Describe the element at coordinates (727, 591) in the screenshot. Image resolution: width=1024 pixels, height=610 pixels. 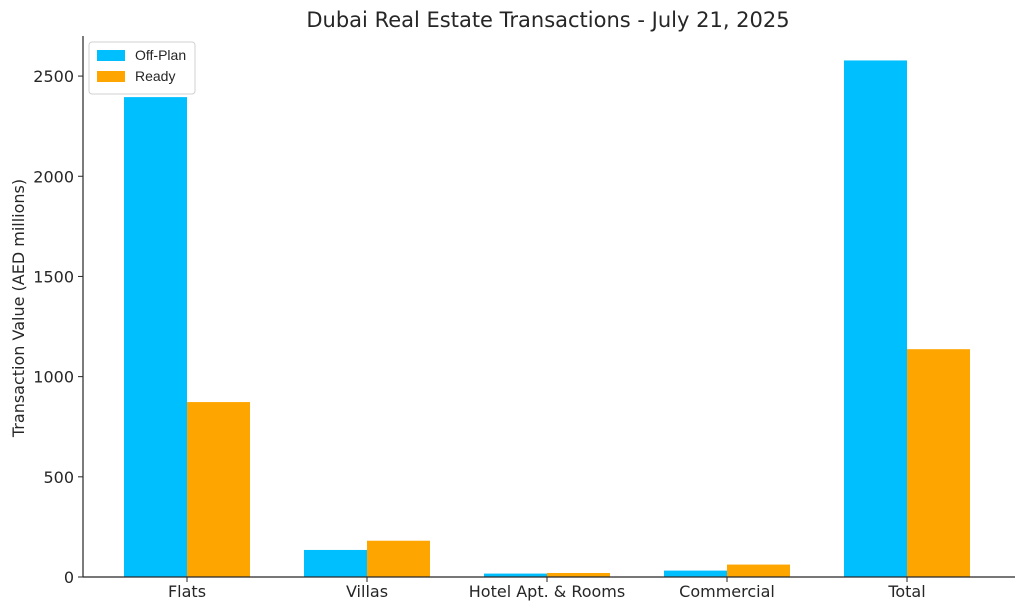
I see `x-tick-label: Commercial` at that location.